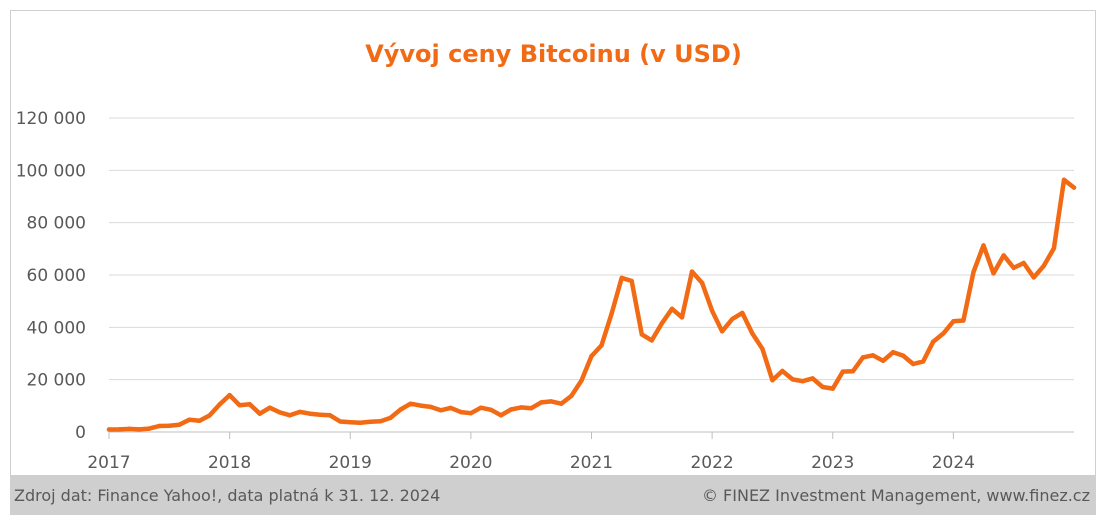 The width and height of the screenshot is (1107, 525). I want to click on x-tick-label: 2020, so click(470, 463).